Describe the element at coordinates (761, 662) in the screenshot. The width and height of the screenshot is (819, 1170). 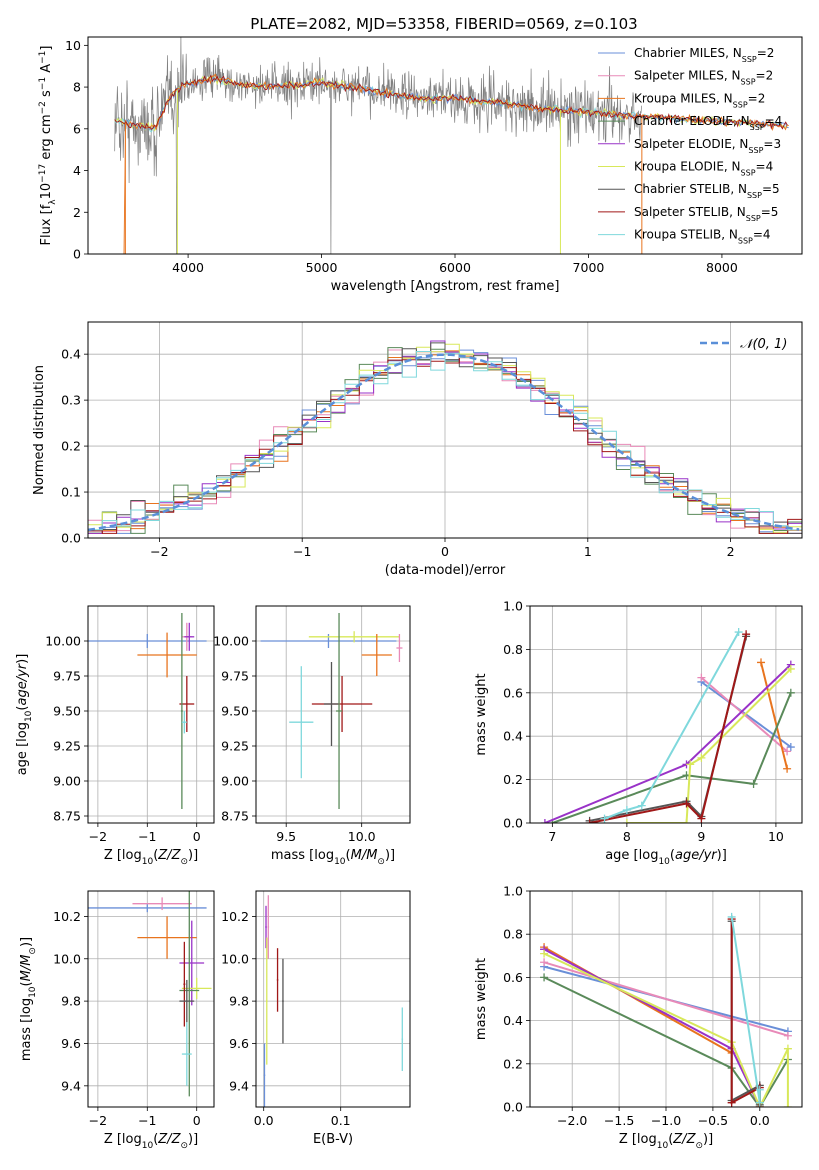
I see `point-marker-kroupa_miles` at that location.